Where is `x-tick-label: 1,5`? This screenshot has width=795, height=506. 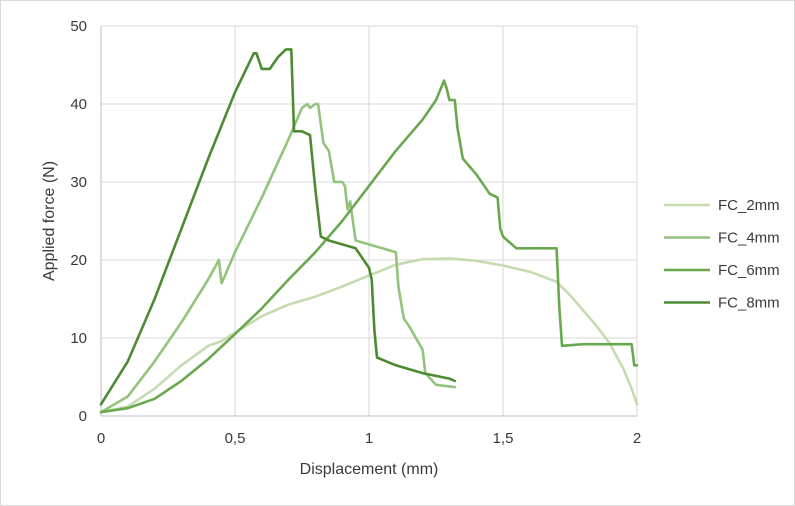 x-tick-label: 1,5 is located at coordinates (503, 438).